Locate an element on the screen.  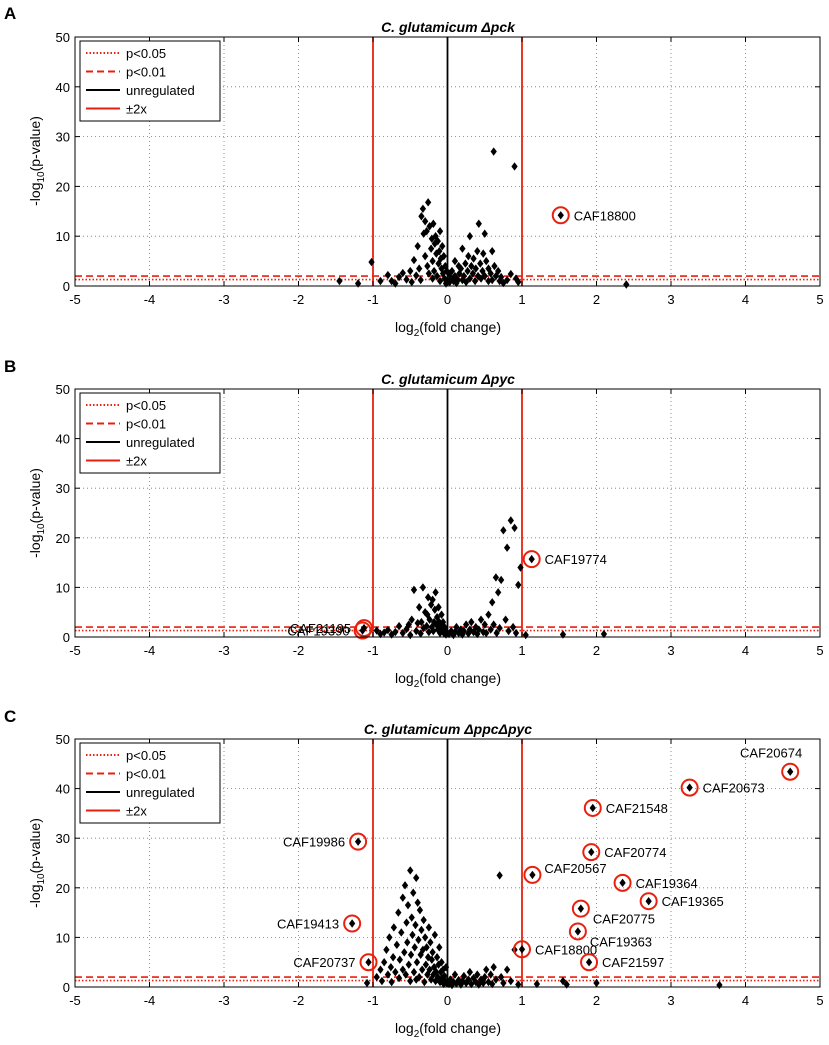
panel-b-legend-label: p<0.05 is located at coordinates (146, 405).